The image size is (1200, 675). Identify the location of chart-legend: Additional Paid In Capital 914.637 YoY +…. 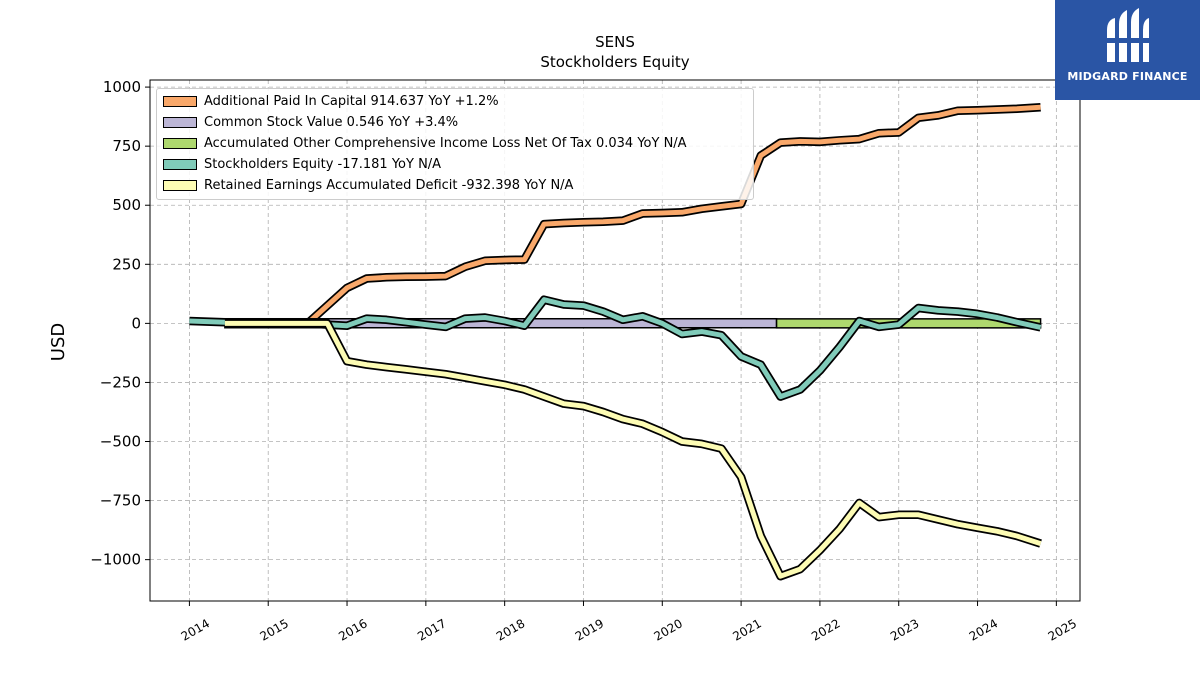
(455, 144).